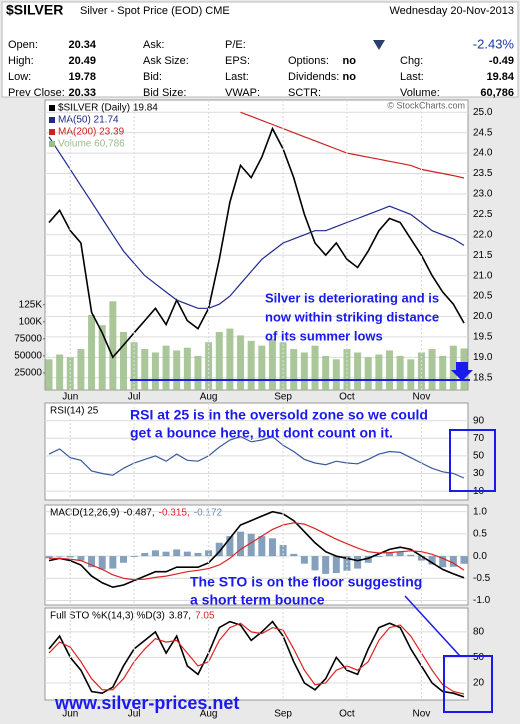 The image size is (520, 724). What do you see at coordinates (420, 93) in the screenshot?
I see `field-label: Volume:` at bounding box center [420, 93].